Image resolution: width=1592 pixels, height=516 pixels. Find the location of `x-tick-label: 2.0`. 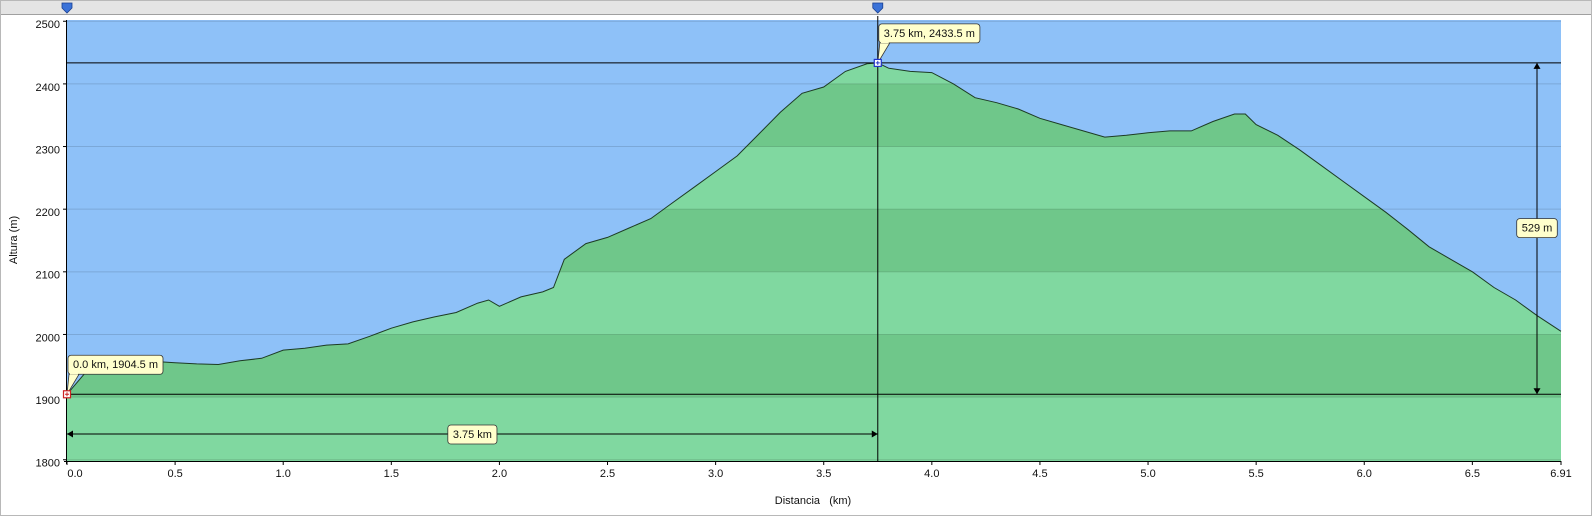

x-tick-label: 2.0 is located at coordinates (499, 474).